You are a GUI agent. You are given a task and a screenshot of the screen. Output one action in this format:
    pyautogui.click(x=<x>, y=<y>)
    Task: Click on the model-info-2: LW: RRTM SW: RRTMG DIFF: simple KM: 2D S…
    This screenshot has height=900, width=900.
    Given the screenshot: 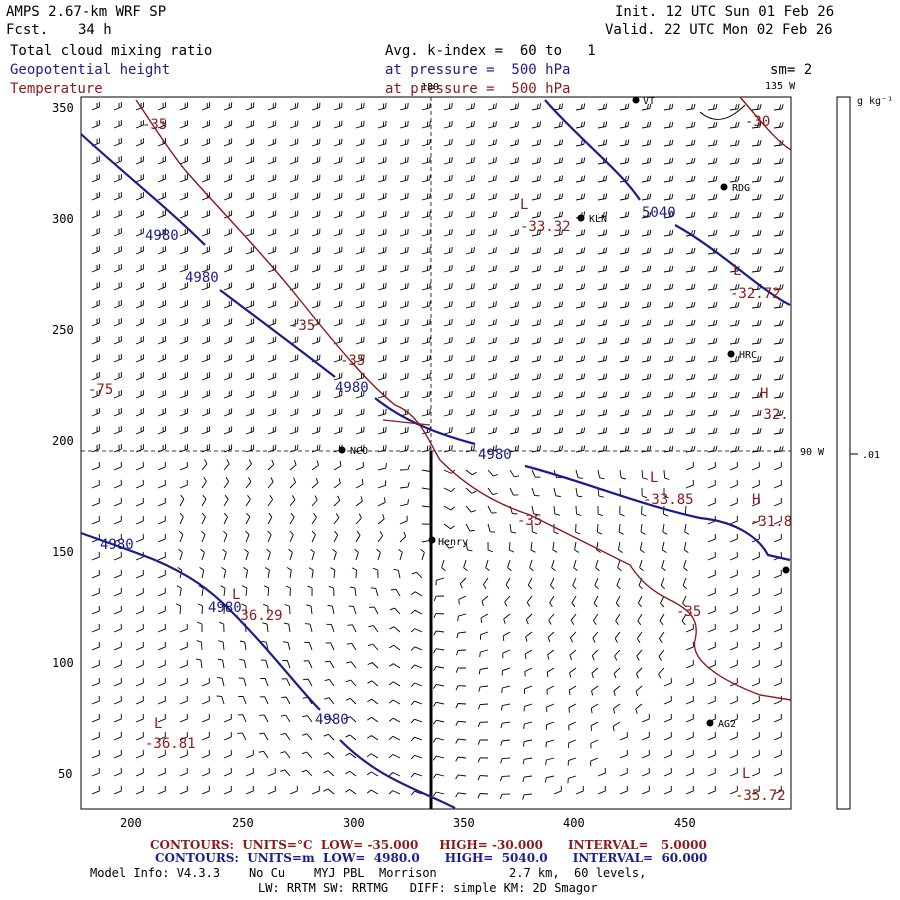 What is the action you would take?
    pyautogui.click(x=428, y=888)
    